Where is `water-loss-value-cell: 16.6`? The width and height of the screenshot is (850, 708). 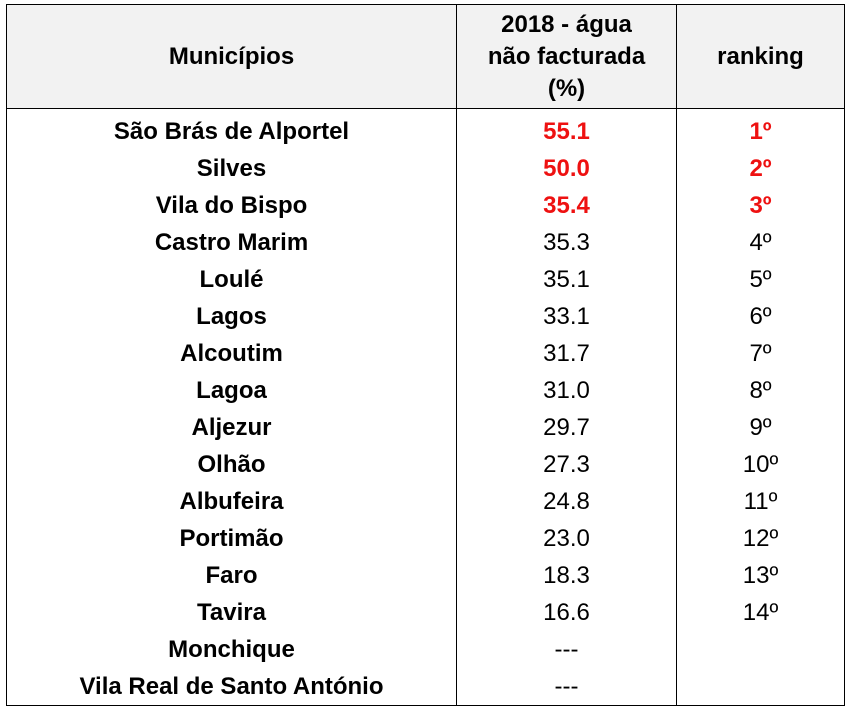 water-loss-value-cell: 16.6 is located at coordinates (566, 612).